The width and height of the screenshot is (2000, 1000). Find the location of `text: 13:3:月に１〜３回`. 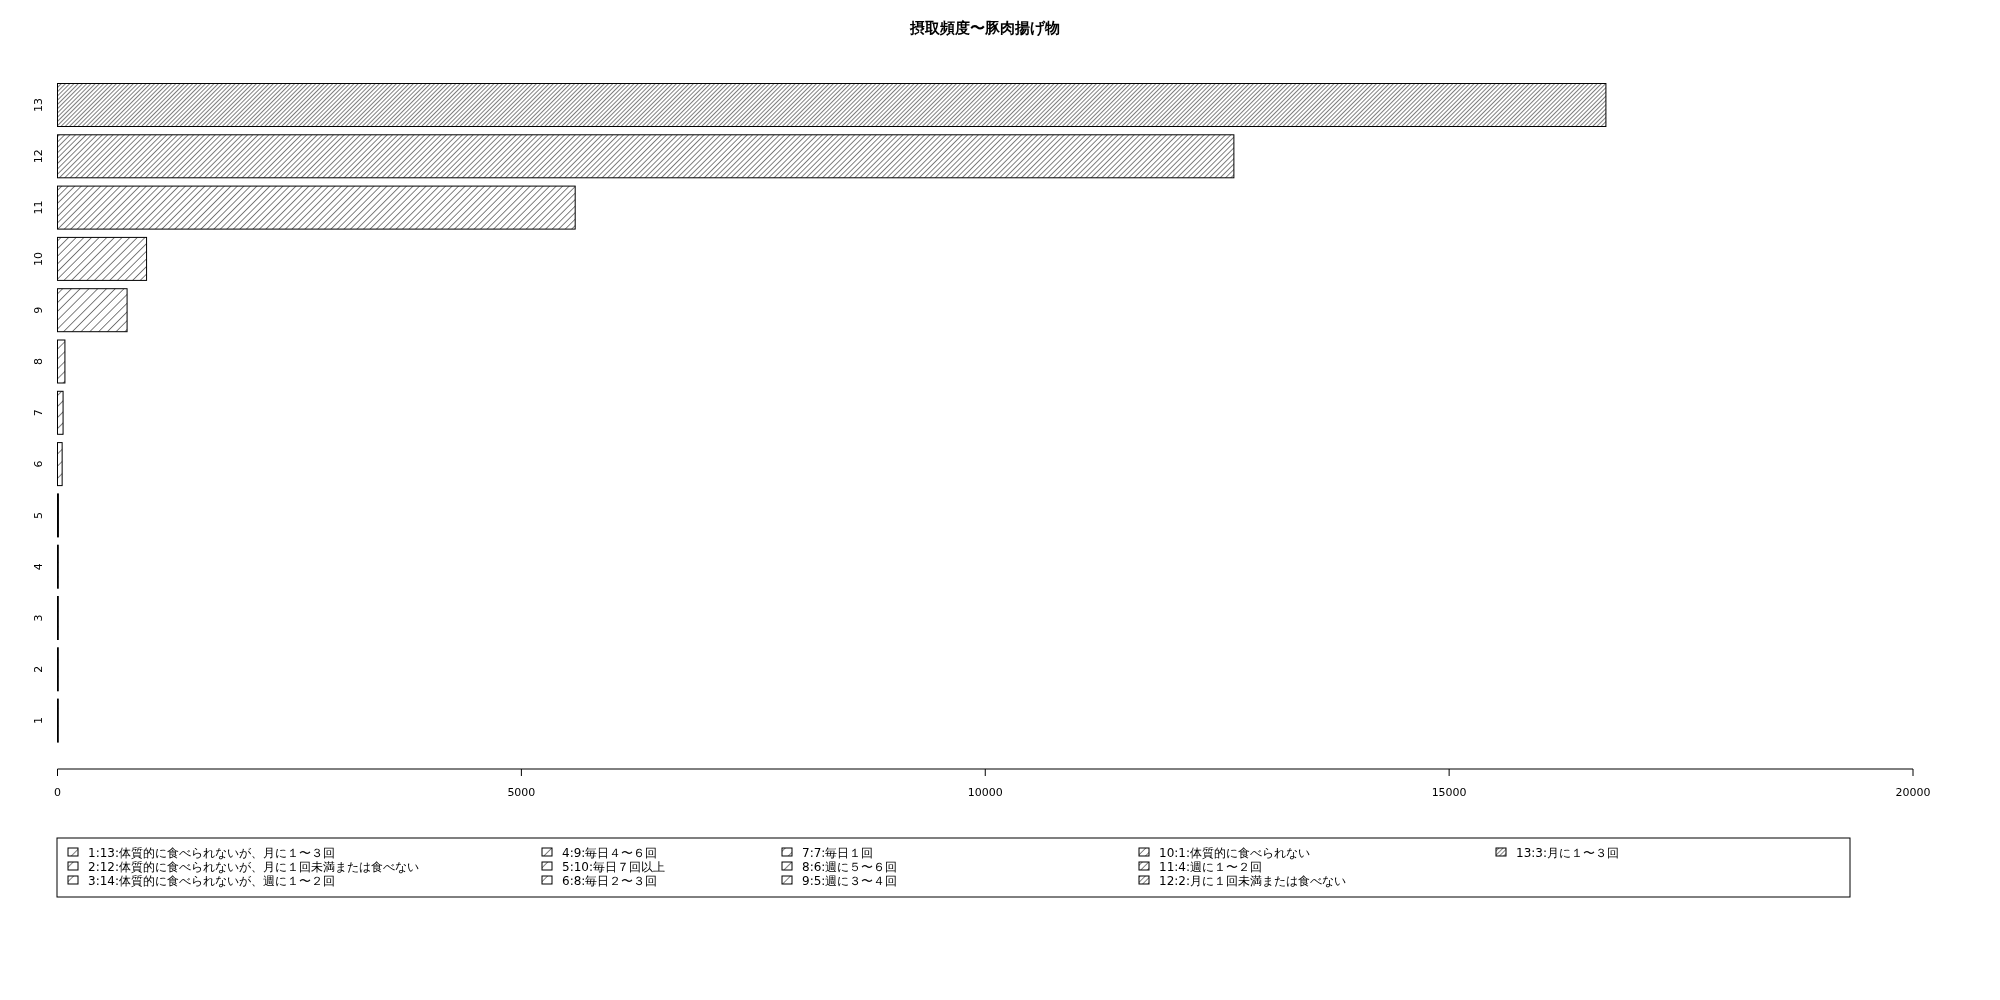

text: 13:3:月に１〜３回 is located at coordinates (1567, 853).